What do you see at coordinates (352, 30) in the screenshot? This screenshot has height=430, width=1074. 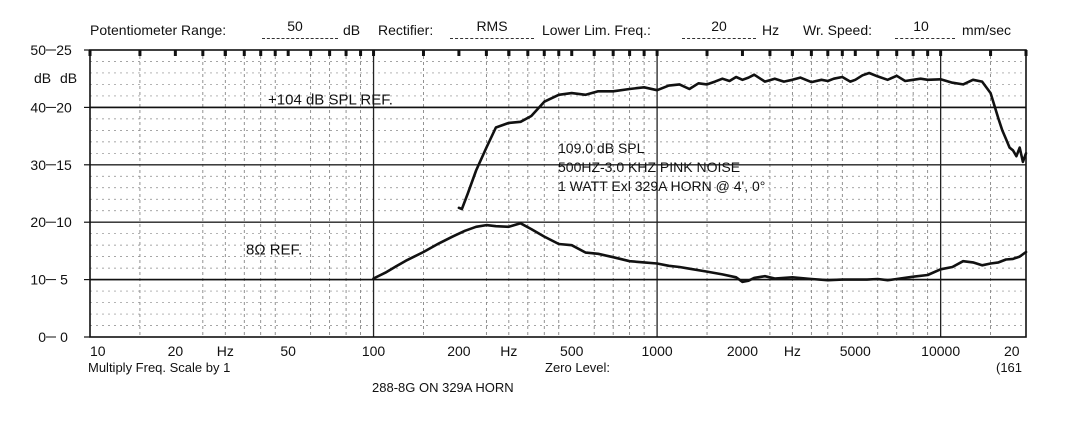 I see `pot-range-unit: dB` at bounding box center [352, 30].